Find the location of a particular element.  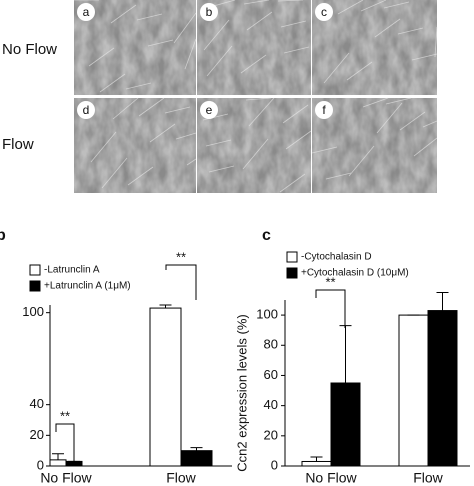

y-tick-label: 80 is located at coordinates (271, 344).